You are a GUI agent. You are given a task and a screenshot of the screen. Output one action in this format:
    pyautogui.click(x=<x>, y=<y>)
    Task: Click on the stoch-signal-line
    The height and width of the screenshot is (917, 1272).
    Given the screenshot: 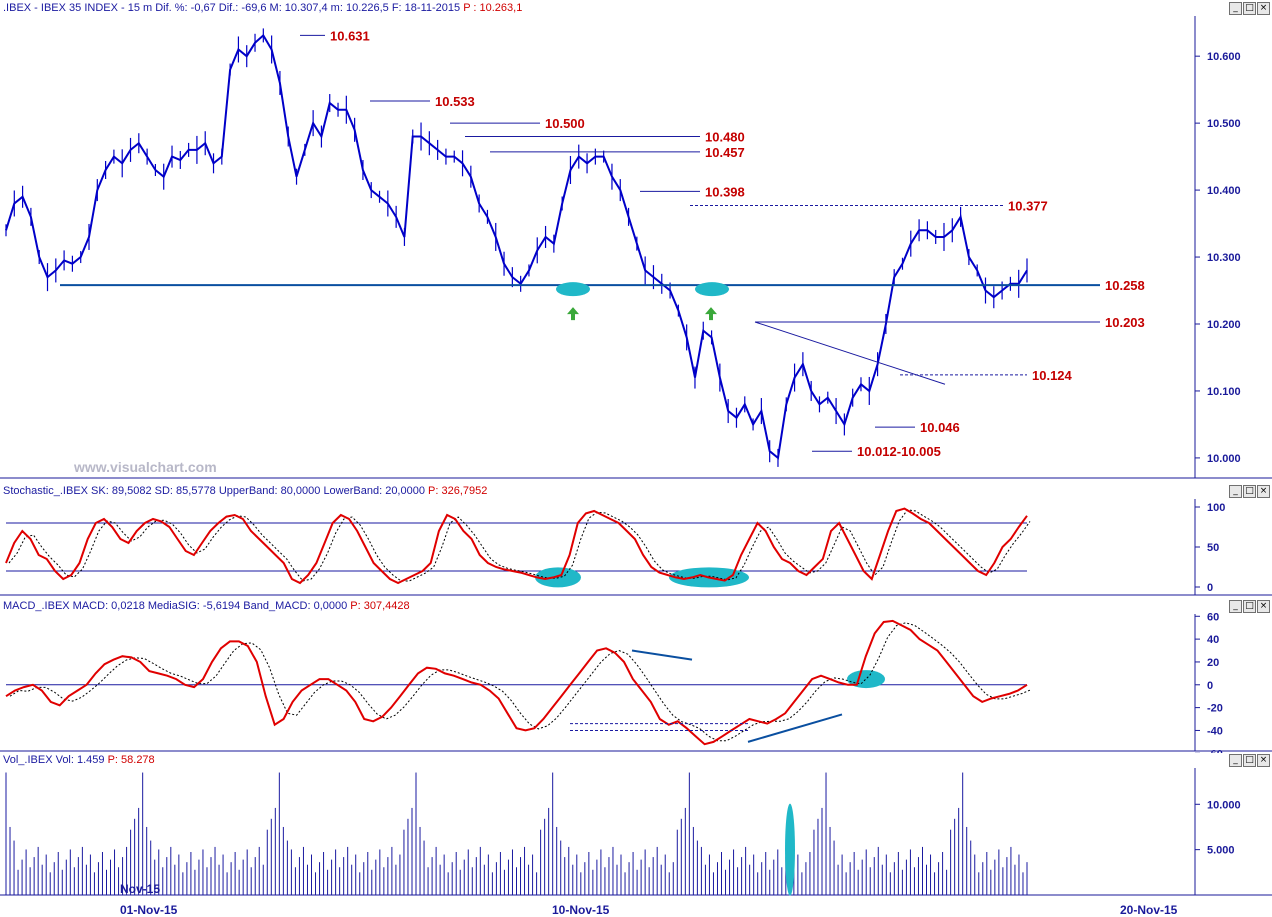 What is the action you would take?
    pyautogui.click(x=519, y=545)
    